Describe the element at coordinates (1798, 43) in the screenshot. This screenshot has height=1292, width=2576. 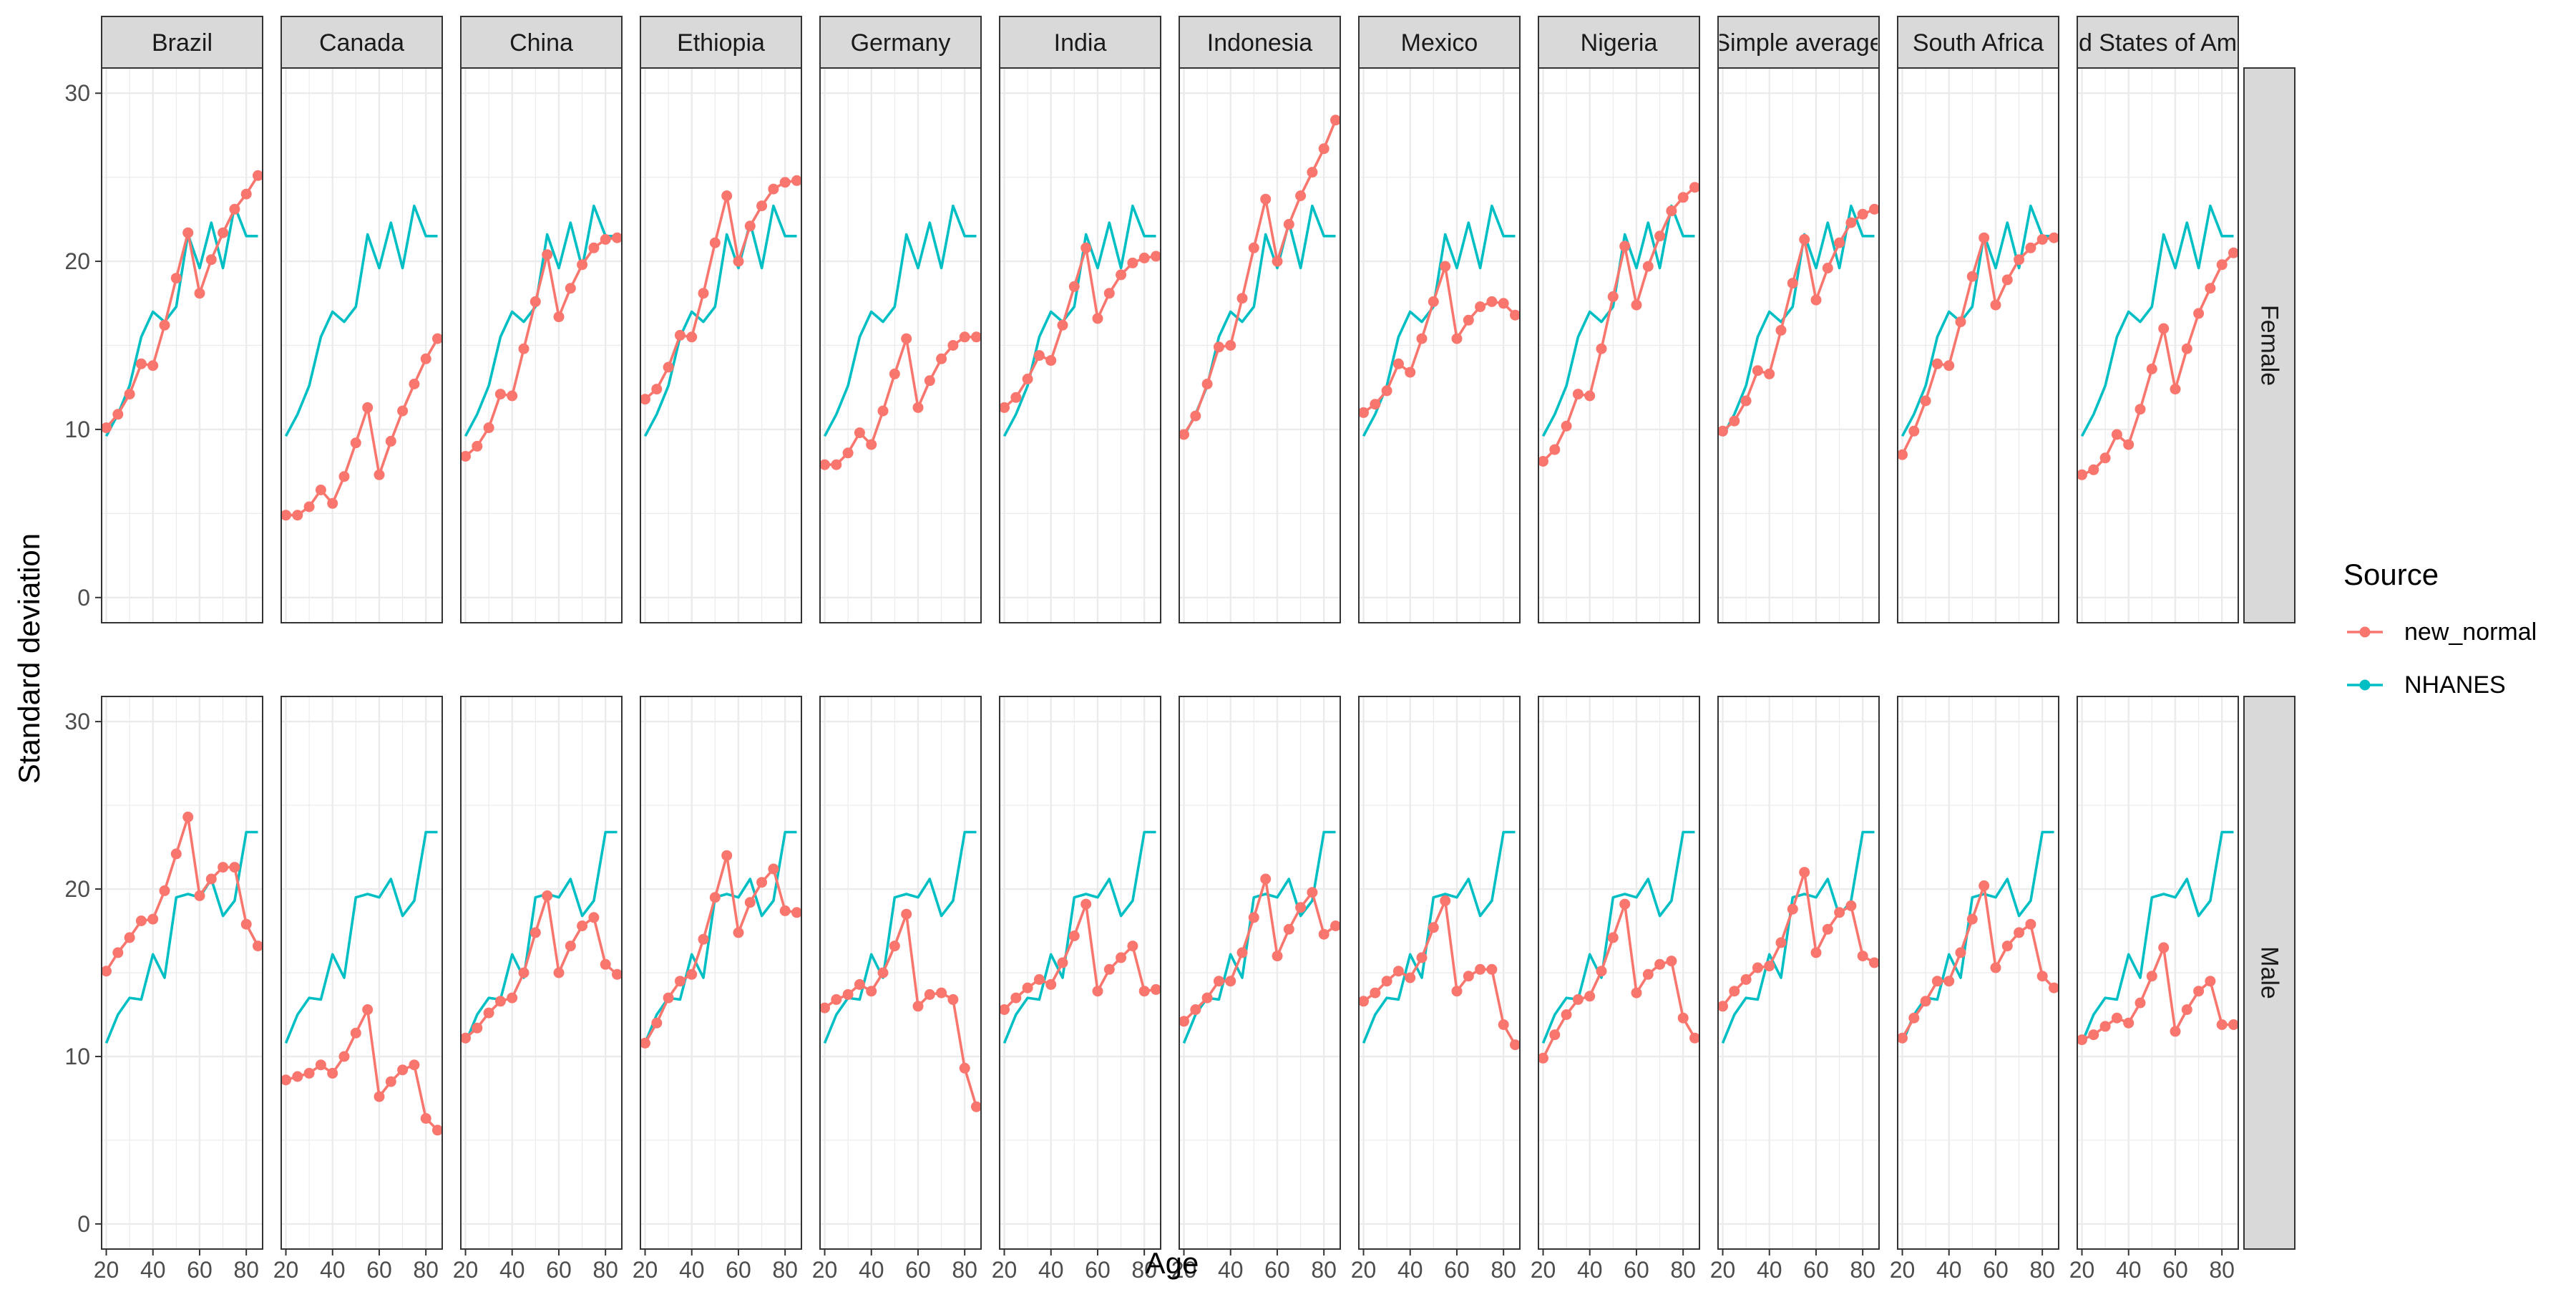
I see `facet-label: Simple average` at that location.